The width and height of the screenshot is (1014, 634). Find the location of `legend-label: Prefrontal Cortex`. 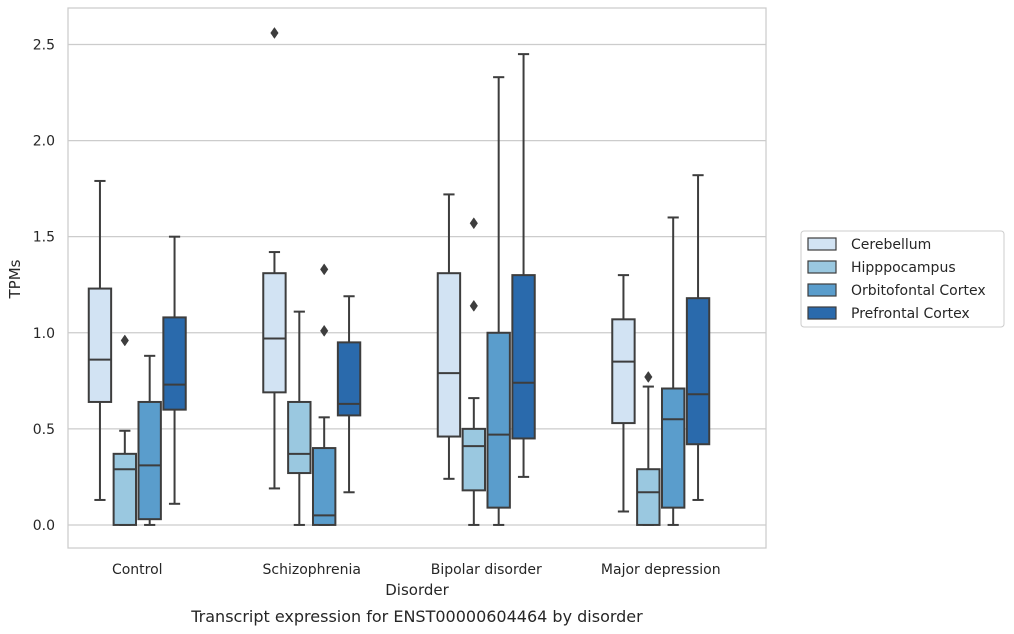

legend-label: Prefrontal Cortex is located at coordinates (910, 314).